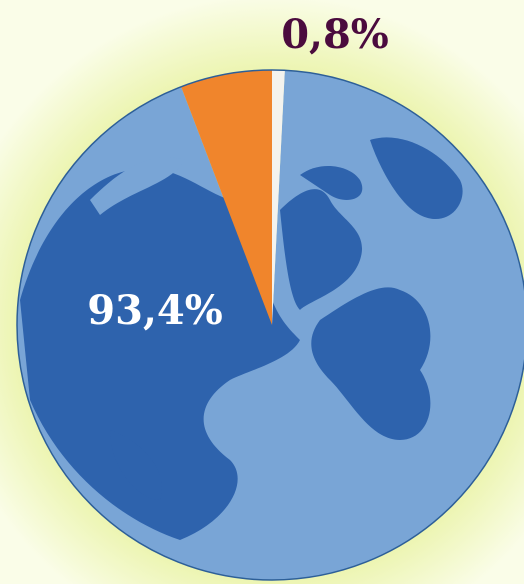 The image size is (524, 584). I want to click on data-label: 93,4%, so click(154, 310).